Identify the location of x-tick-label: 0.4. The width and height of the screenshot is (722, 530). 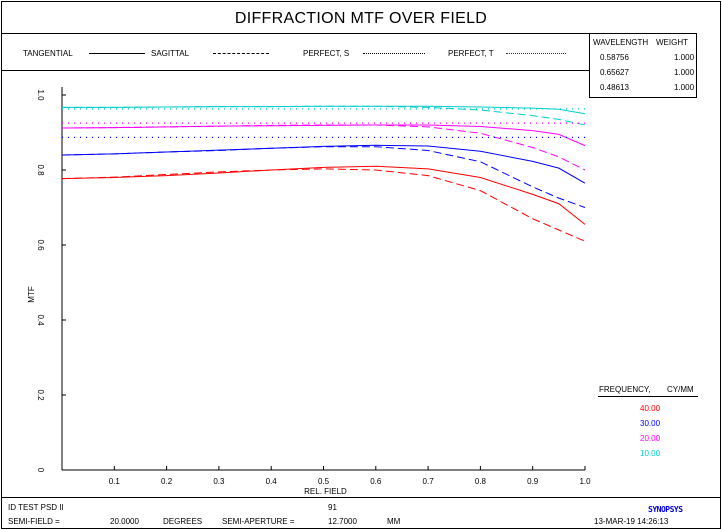
(272, 481).